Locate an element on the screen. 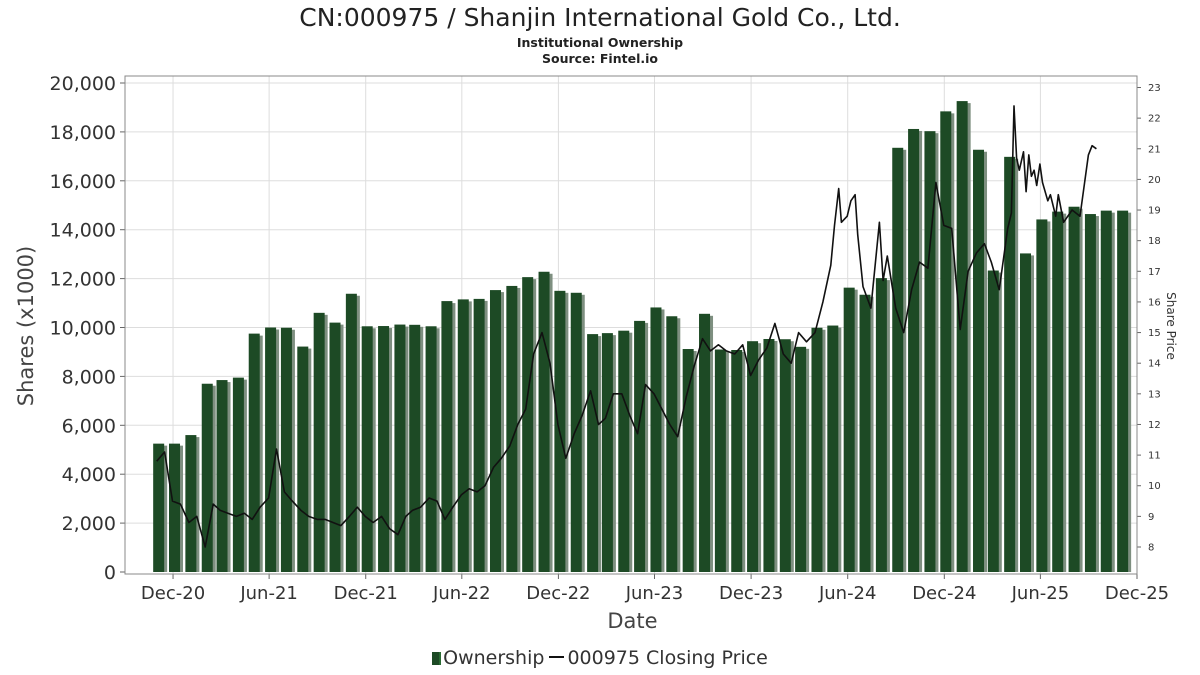  x-tick-label: Jun-22 is located at coordinates (461, 593).